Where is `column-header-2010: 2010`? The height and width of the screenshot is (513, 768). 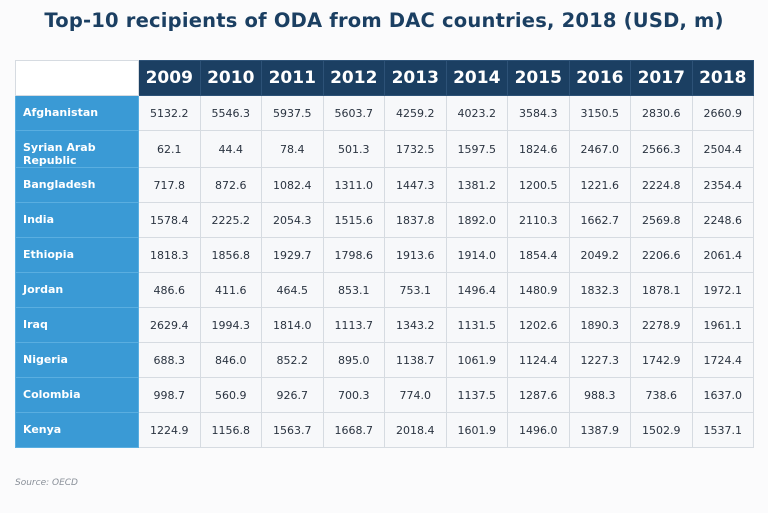 column-header-2010: 2010 is located at coordinates (230, 78).